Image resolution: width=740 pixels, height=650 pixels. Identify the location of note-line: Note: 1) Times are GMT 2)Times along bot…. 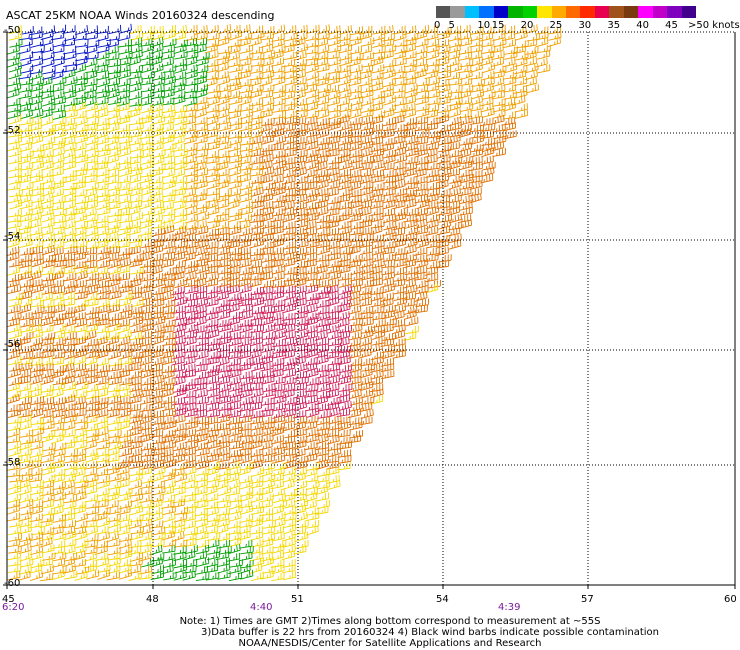
(390, 621).